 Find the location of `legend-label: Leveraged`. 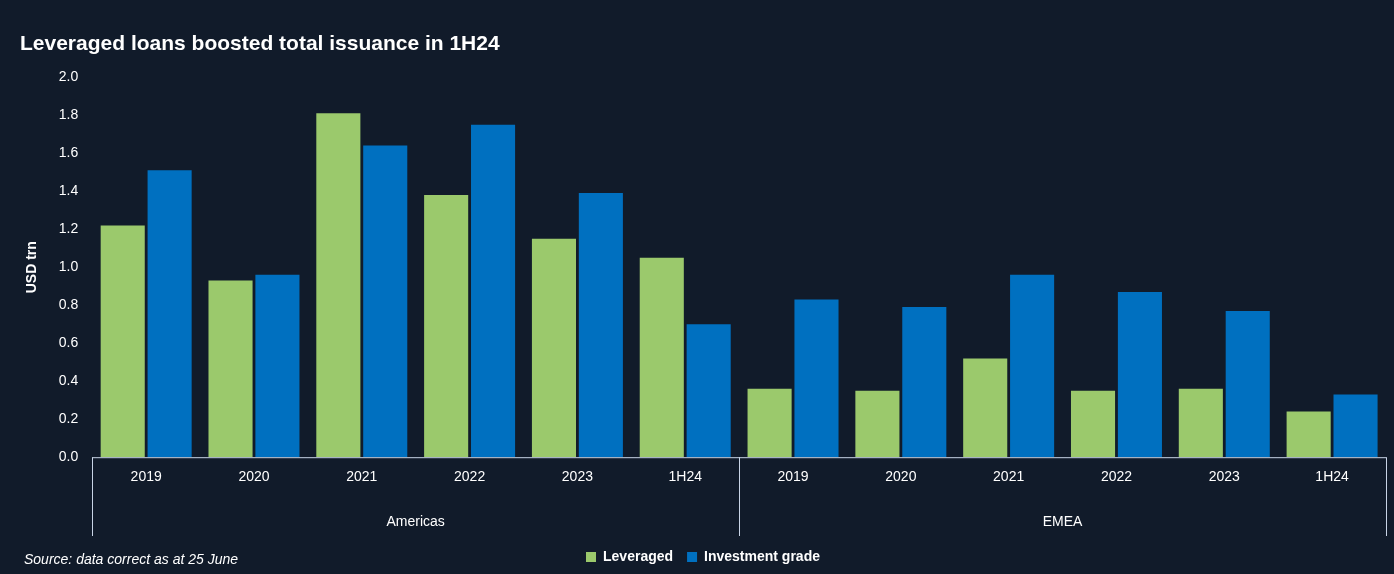

legend-label: Leveraged is located at coordinates (638, 555).